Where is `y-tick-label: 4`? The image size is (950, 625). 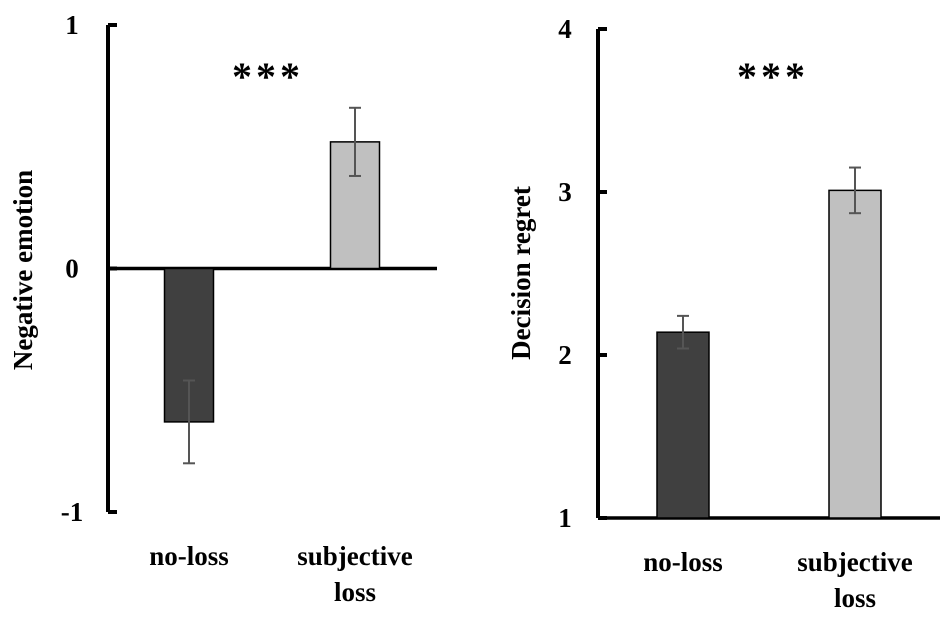
y-tick-label: 4 is located at coordinates (565, 29).